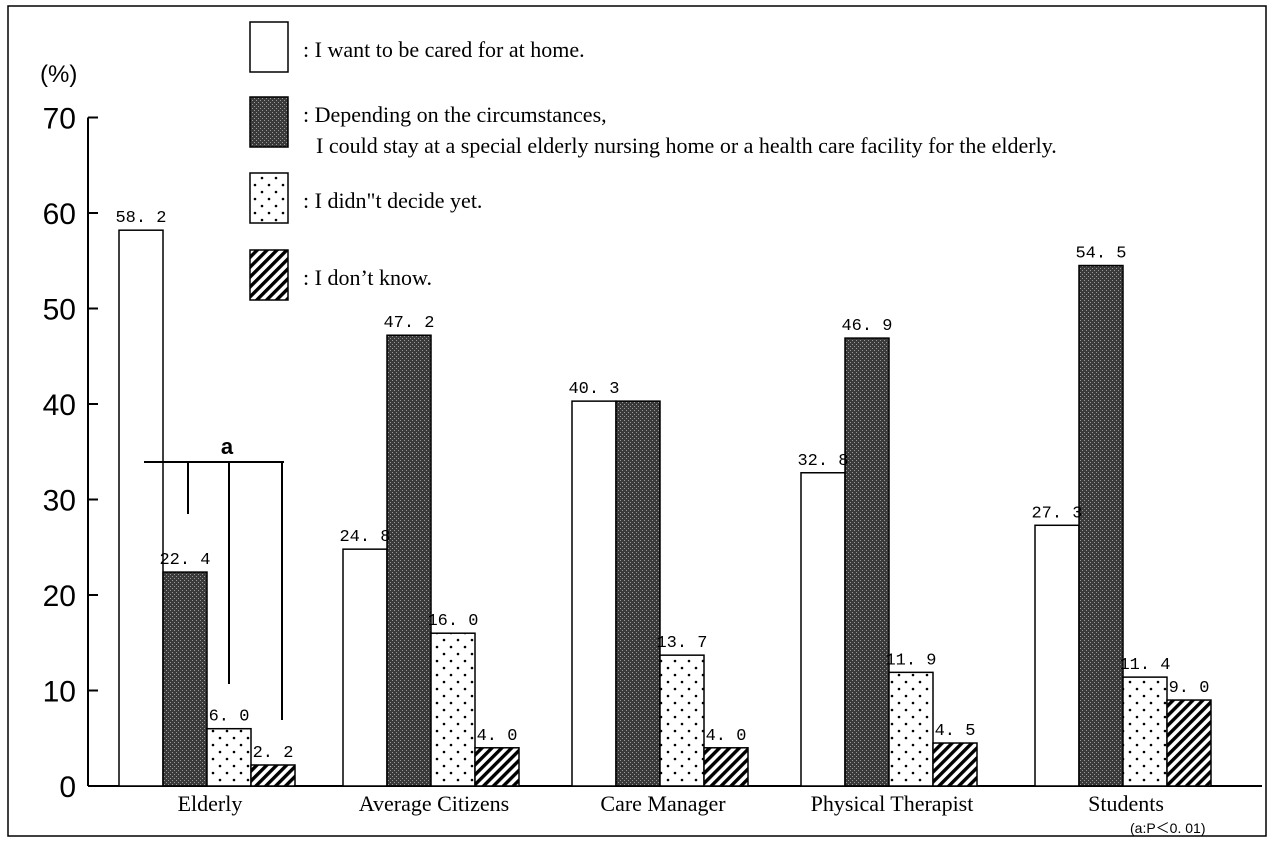  Describe the element at coordinates (59, 310) in the screenshot. I see `y-tick-label: 50` at that location.